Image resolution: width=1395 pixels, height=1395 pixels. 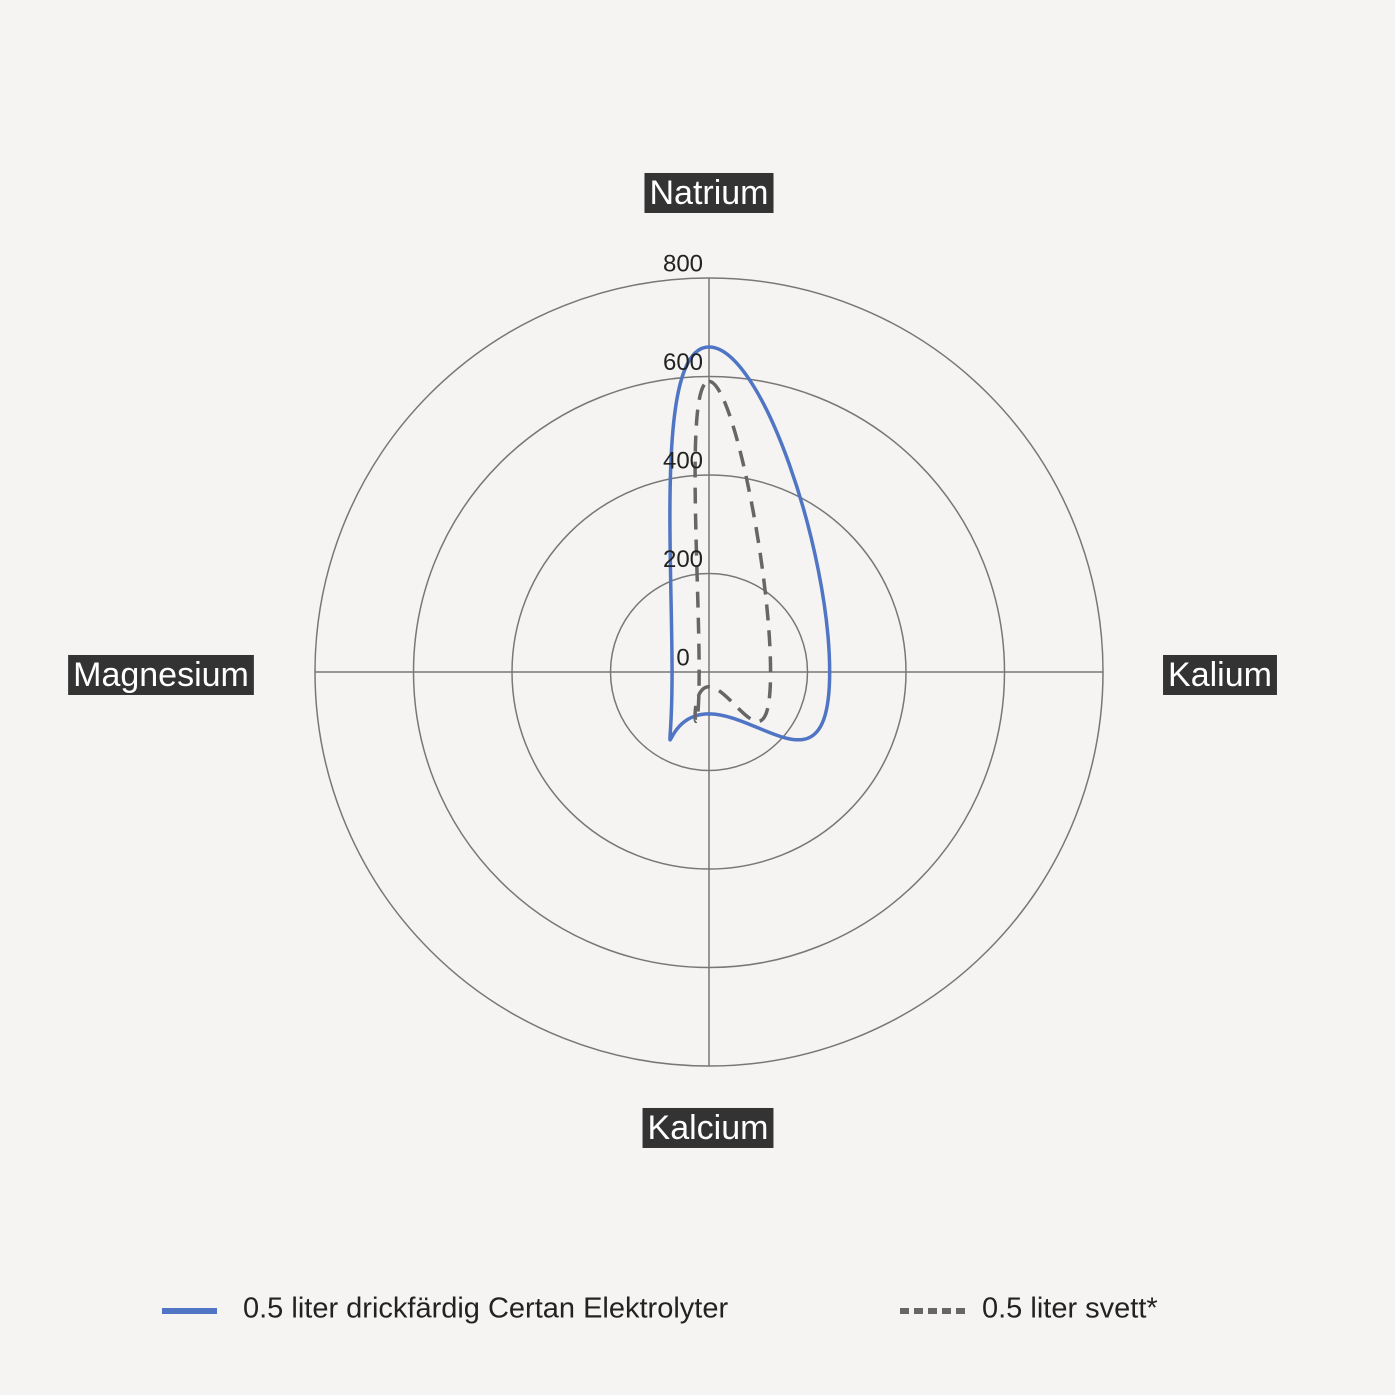 I want to click on r-tick-label: 800, so click(x=683, y=263).